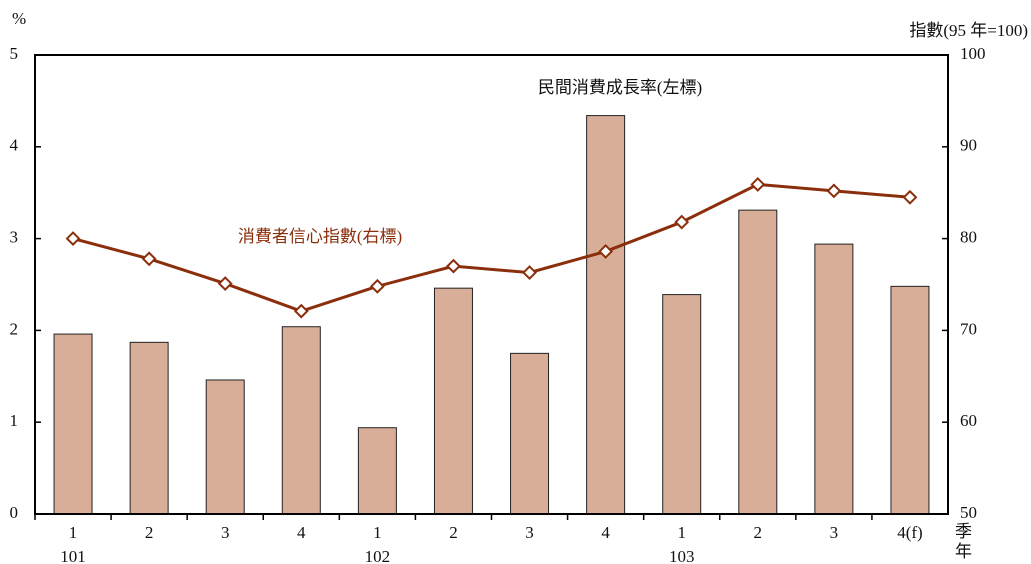 The image size is (1031, 564). What do you see at coordinates (963, 551) in the screenshot?
I see `year-axis-label: 年` at bounding box center [963, 551].